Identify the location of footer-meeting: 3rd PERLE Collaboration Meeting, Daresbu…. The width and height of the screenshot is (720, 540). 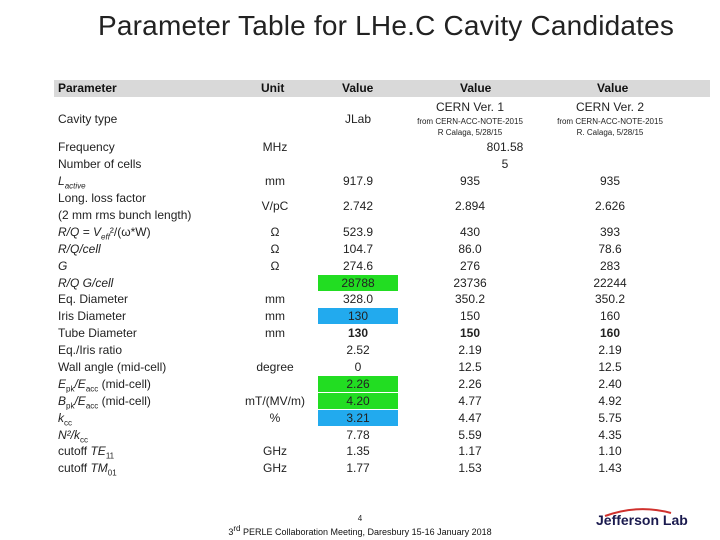
(360, 531).